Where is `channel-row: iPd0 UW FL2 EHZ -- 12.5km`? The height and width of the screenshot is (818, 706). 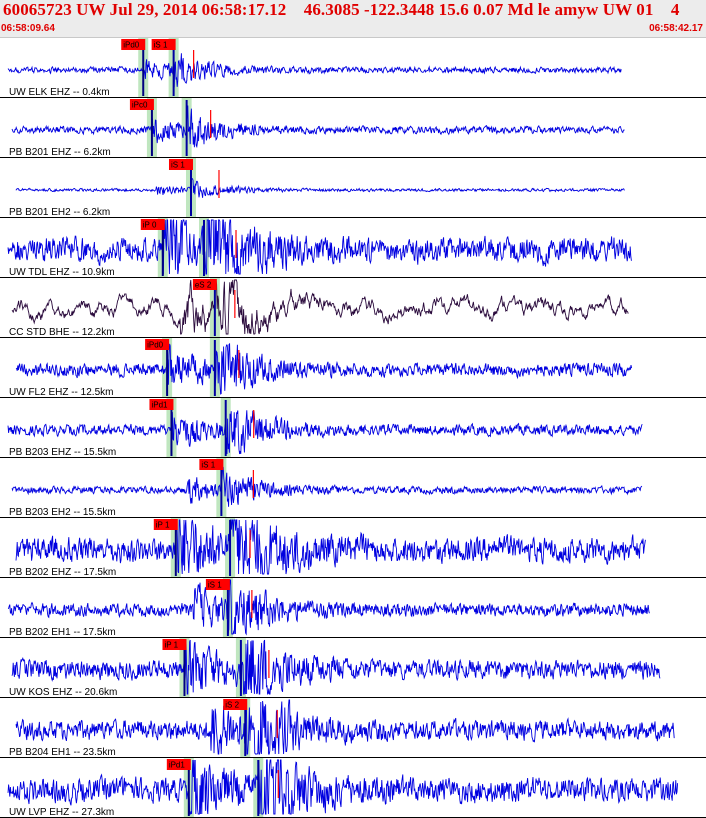
channel-row: iPd0 UW FL2 EHZ -- 12.5km is located at coordinates (353, 368).